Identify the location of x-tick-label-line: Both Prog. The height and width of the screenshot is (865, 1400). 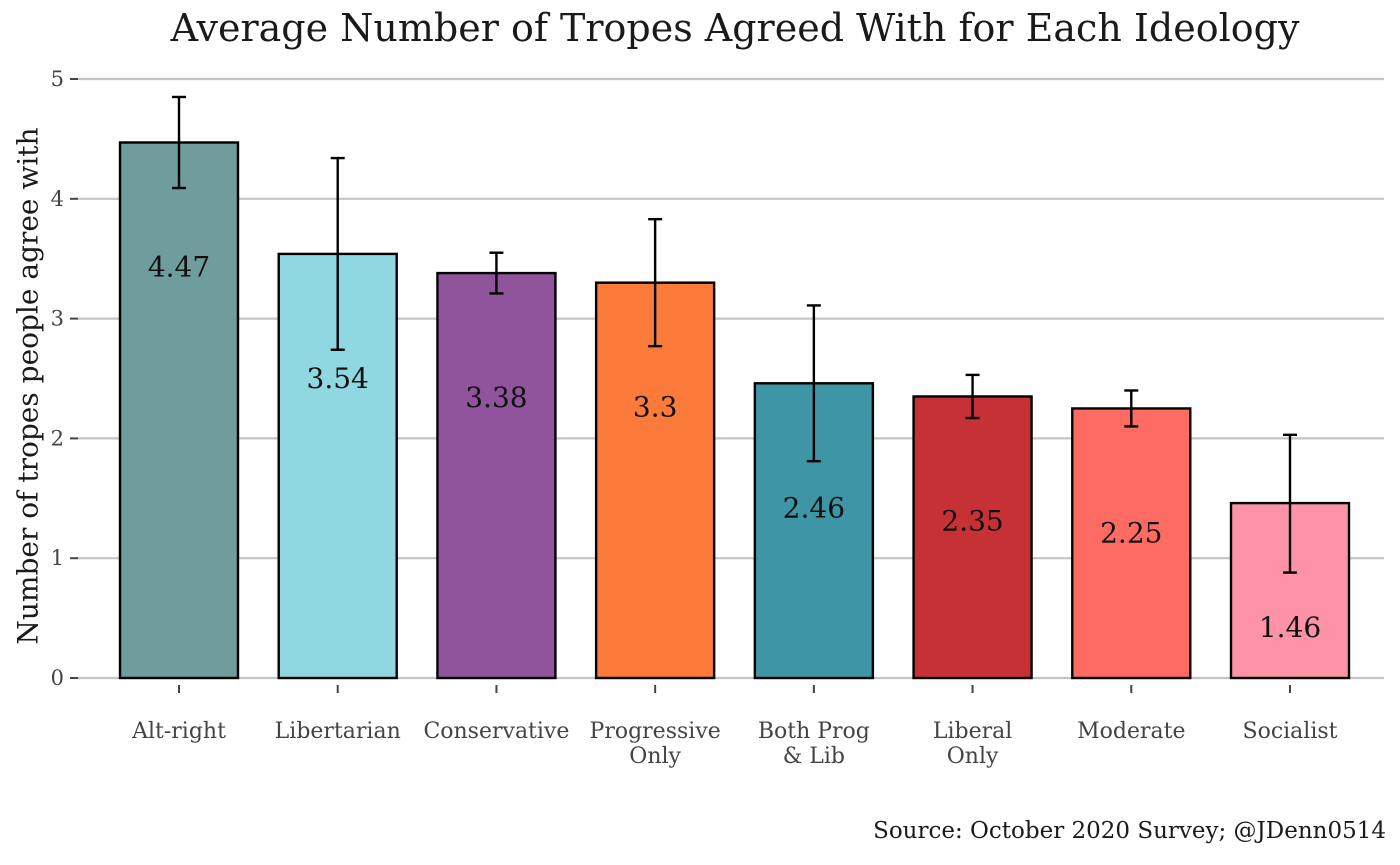
(814, 731).